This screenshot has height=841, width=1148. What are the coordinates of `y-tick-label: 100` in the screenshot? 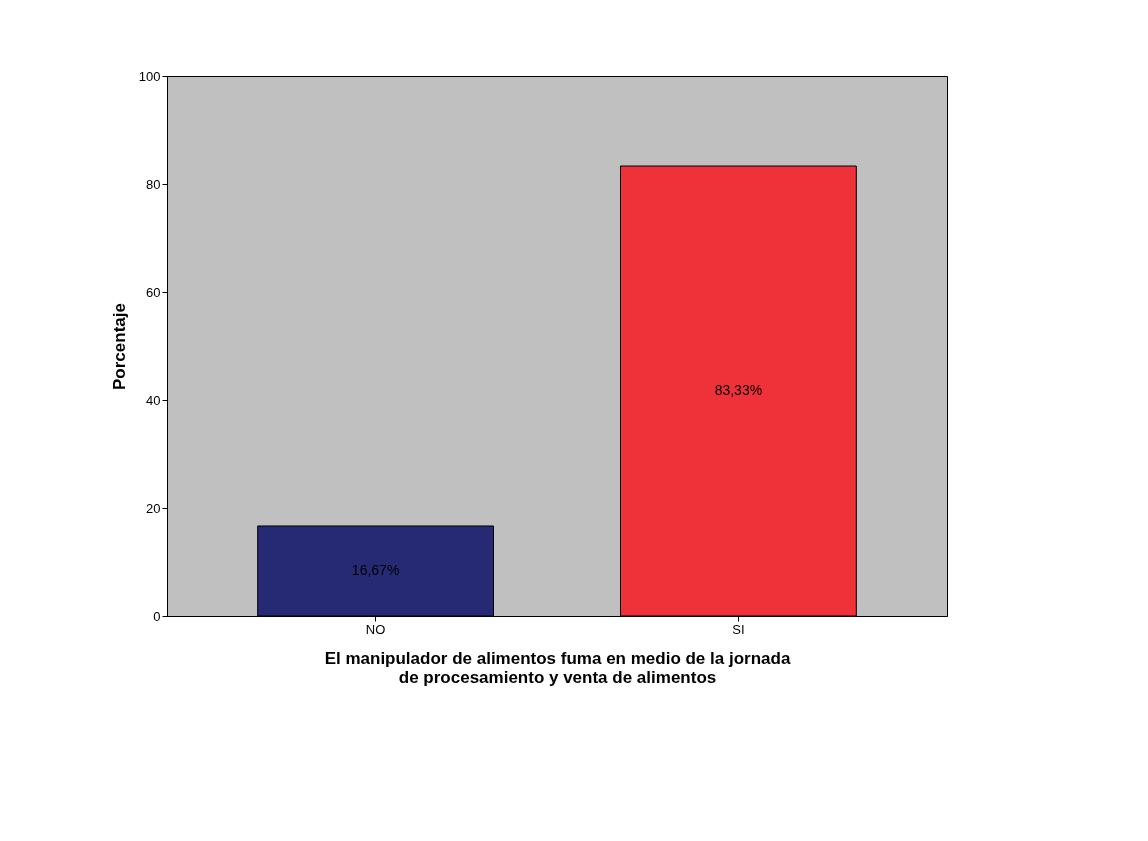 It's located at (149, 76).